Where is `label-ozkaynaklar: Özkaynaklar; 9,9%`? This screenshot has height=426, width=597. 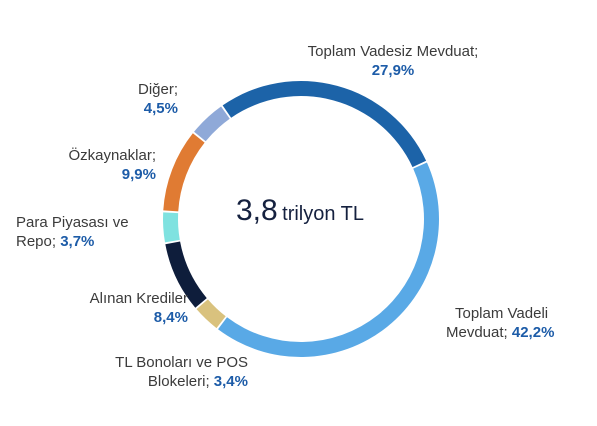 label-ozkaynaklar: Özkaynaklar; 9,9% is located at coordinates (98, 165).